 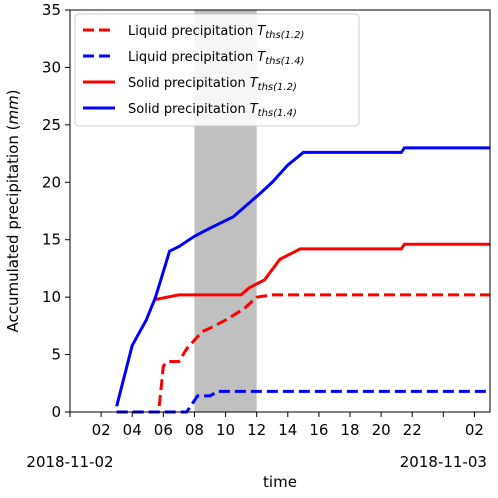 What do you see at coordinates (13, 92) in the screenshot?
I see `y-label-text: )` at bounding box center [13, 92].